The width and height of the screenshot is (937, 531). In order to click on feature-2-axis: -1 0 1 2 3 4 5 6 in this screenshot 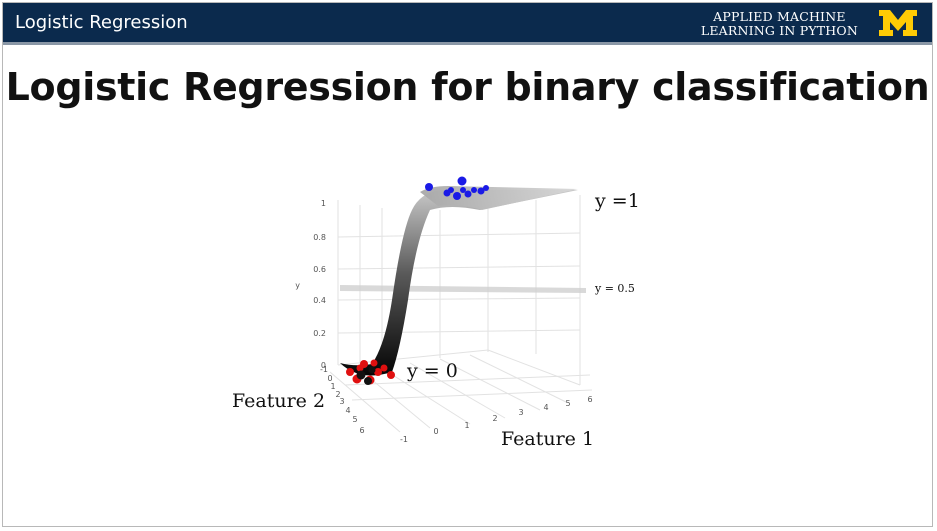, I will do `click(342, 400)`.